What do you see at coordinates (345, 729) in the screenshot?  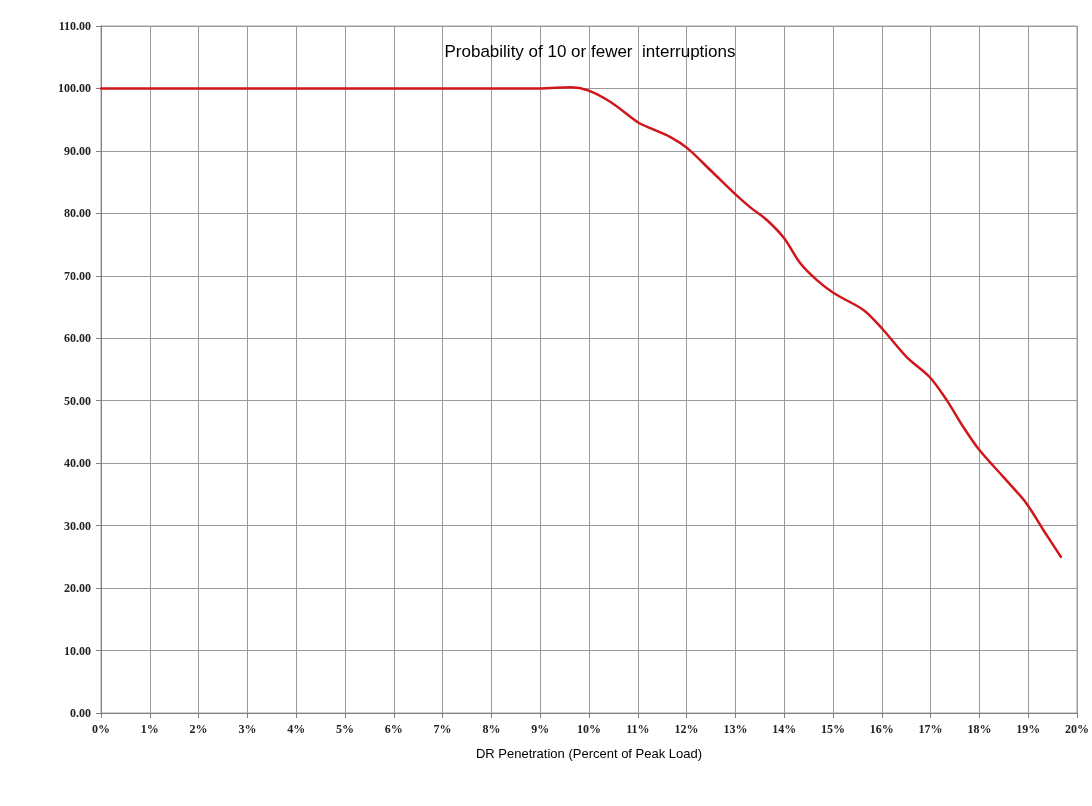 I see `x-tick-label: 5%` at bounding box center [345, 729].